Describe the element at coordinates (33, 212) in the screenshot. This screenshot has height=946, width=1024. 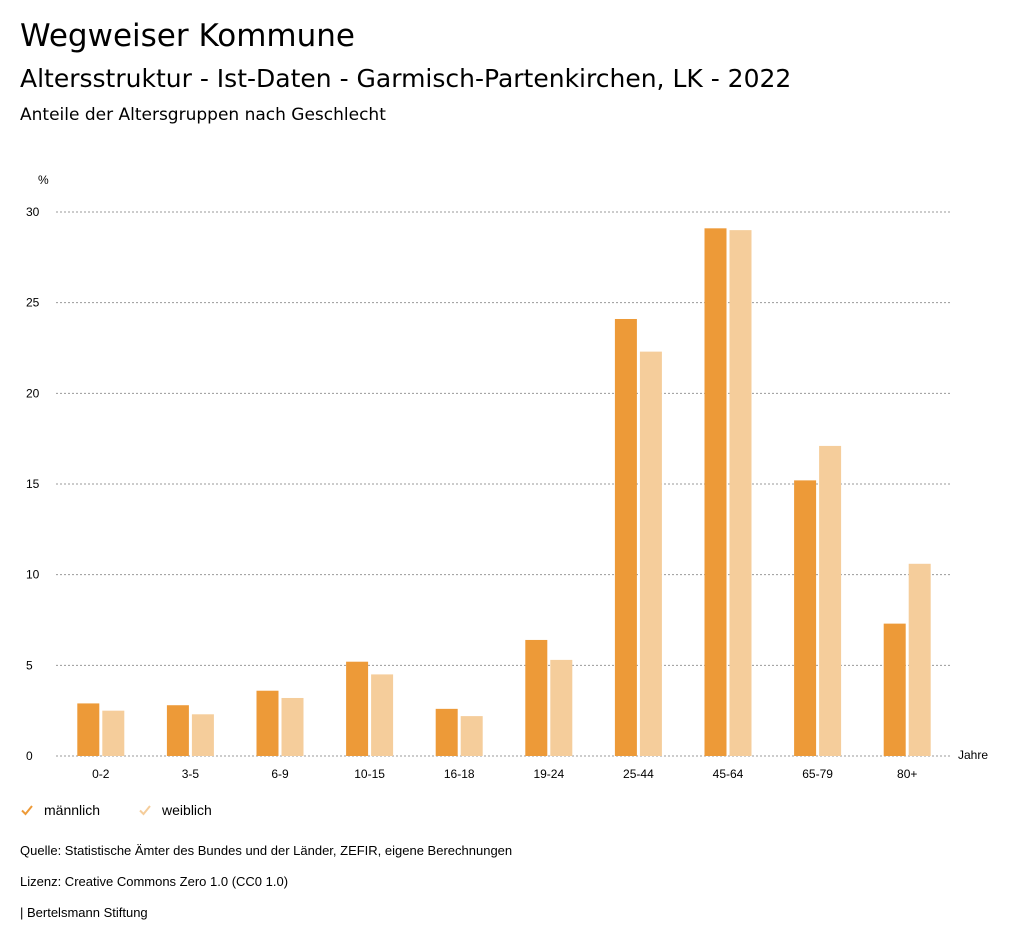
I see `y-tick-label: 30` at that location.